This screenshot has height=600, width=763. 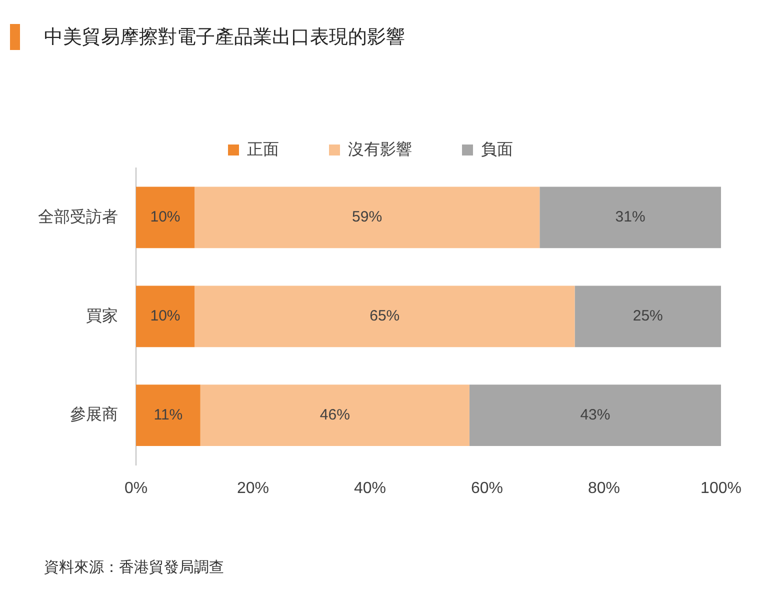 What do you see at coordinates (224, 38) in the screenshot?
I see `chart-title: 中美貿易摩擦對電子產品業出口表現的影響` at bounding box center [224, 38].